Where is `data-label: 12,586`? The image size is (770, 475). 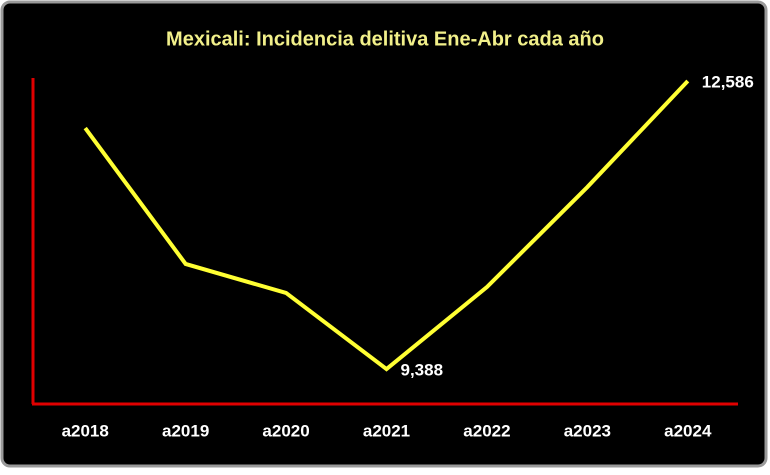
data-label: 12,586 is located at coordinates (728, 82).